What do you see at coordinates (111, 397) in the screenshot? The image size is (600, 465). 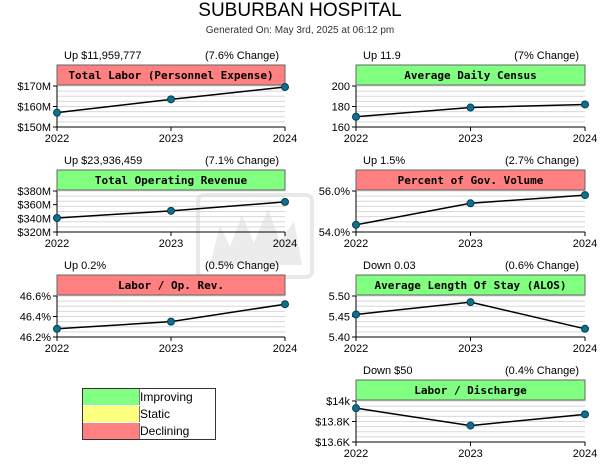 I see `legend-swatch-improving` at bounding box center [111, 397].